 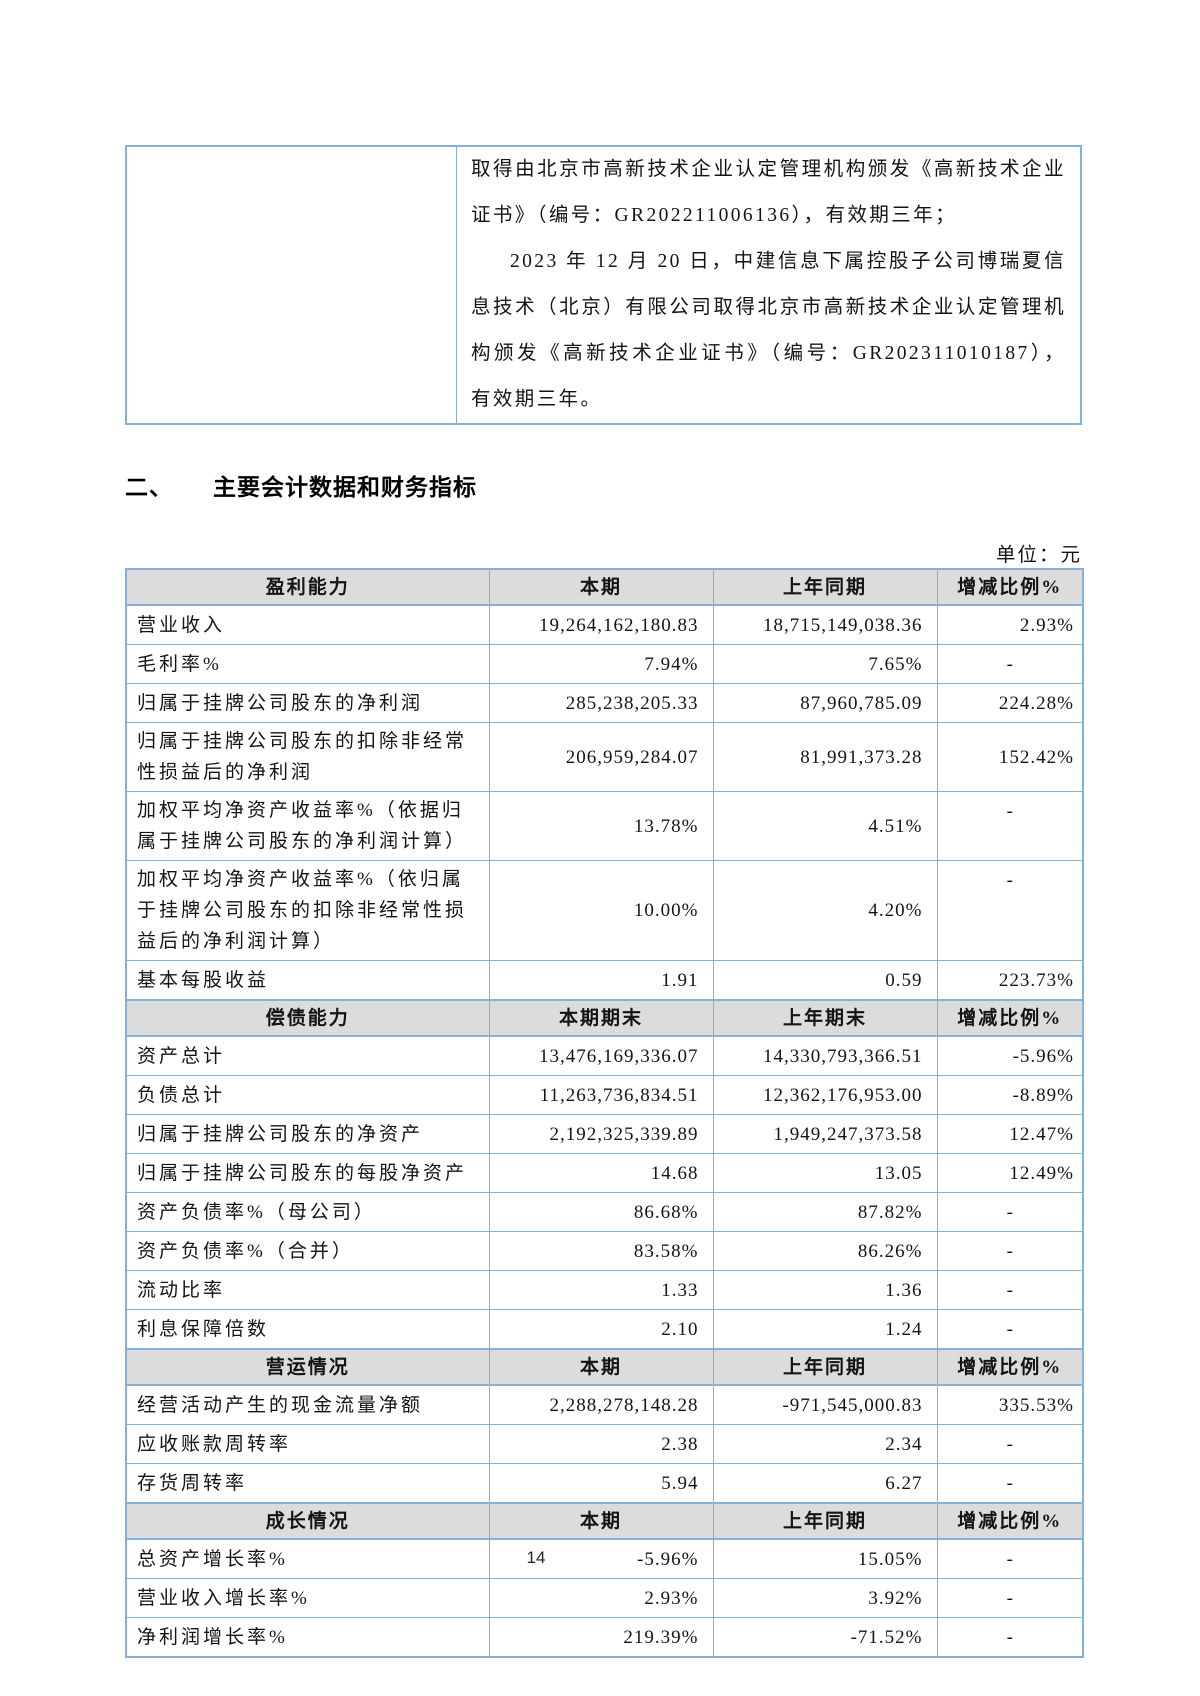 I want to click on current-period-cell: 13,476,169,336.07, so click(x=601, y=1055).